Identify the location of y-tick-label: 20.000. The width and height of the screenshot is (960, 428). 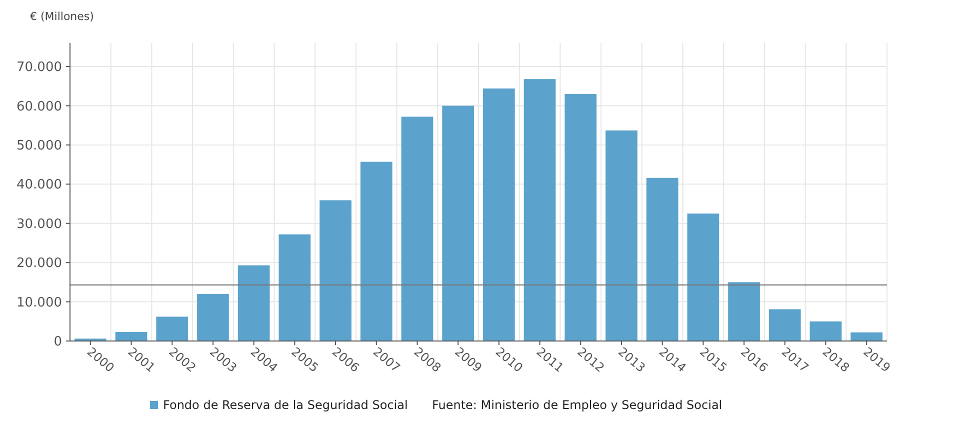
(39, 264).